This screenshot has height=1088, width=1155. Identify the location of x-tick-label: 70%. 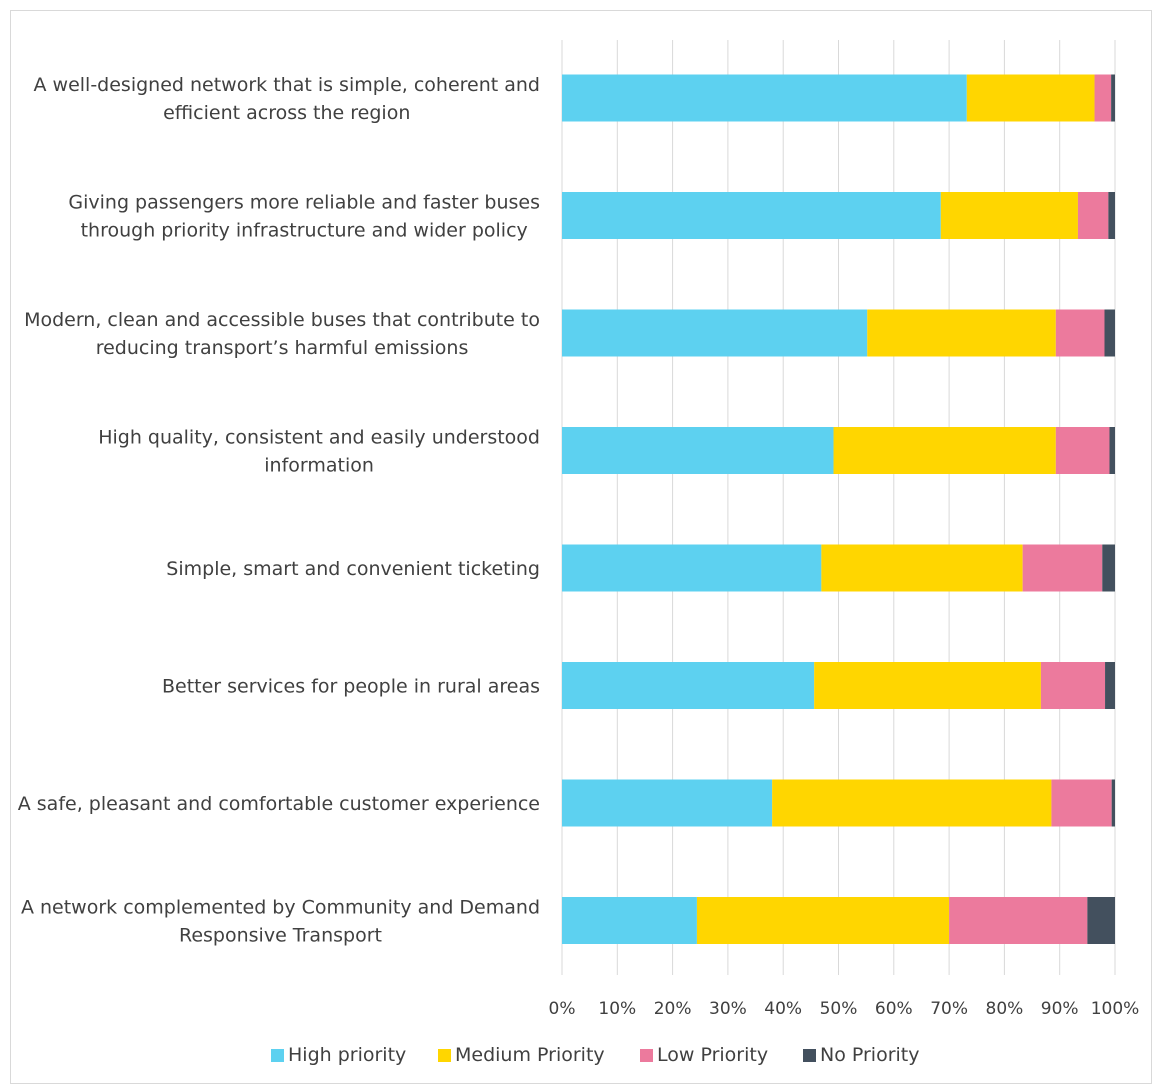
(949, 1009).